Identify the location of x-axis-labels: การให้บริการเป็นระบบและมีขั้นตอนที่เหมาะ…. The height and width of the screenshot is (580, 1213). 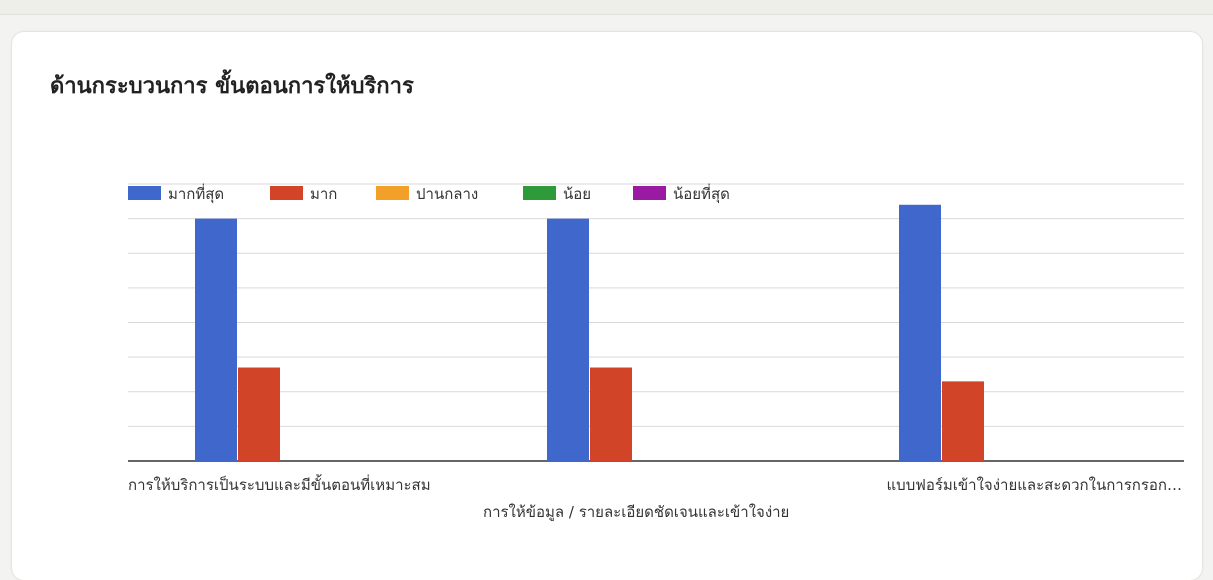
(655, 497).